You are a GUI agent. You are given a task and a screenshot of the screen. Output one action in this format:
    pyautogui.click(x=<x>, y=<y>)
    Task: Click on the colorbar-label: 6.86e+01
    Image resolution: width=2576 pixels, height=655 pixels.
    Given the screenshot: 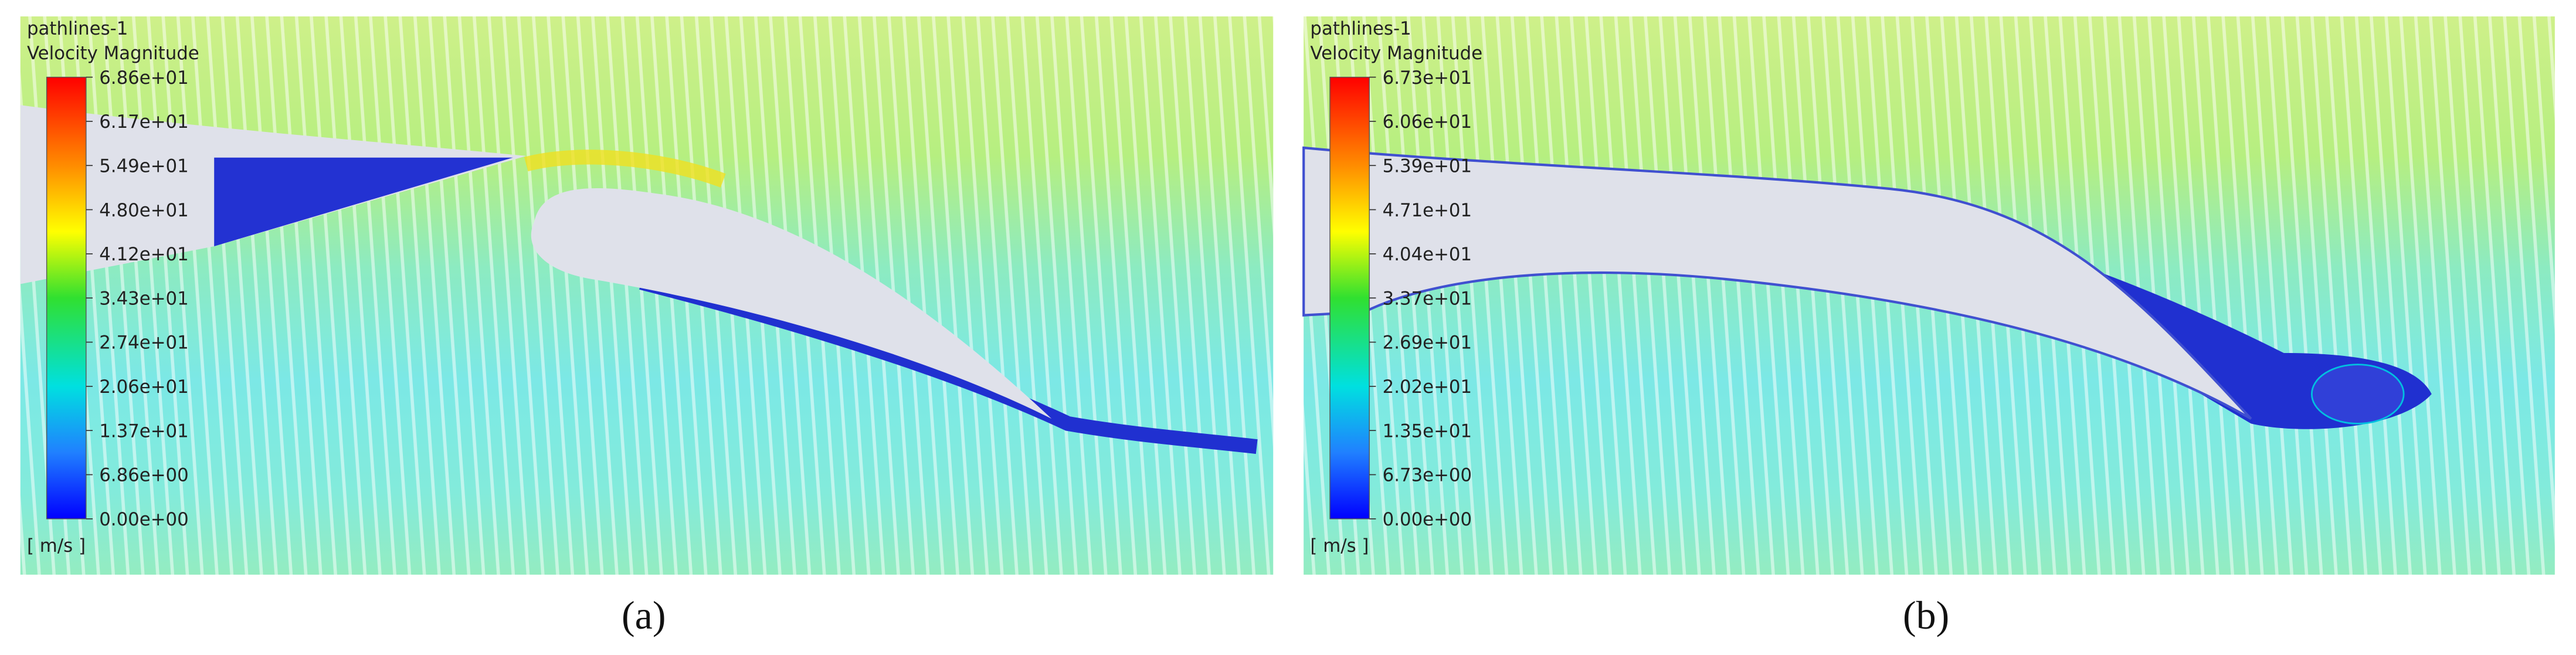 What is the action you would take?
    pyautogui.click(x=144, y=78)
    